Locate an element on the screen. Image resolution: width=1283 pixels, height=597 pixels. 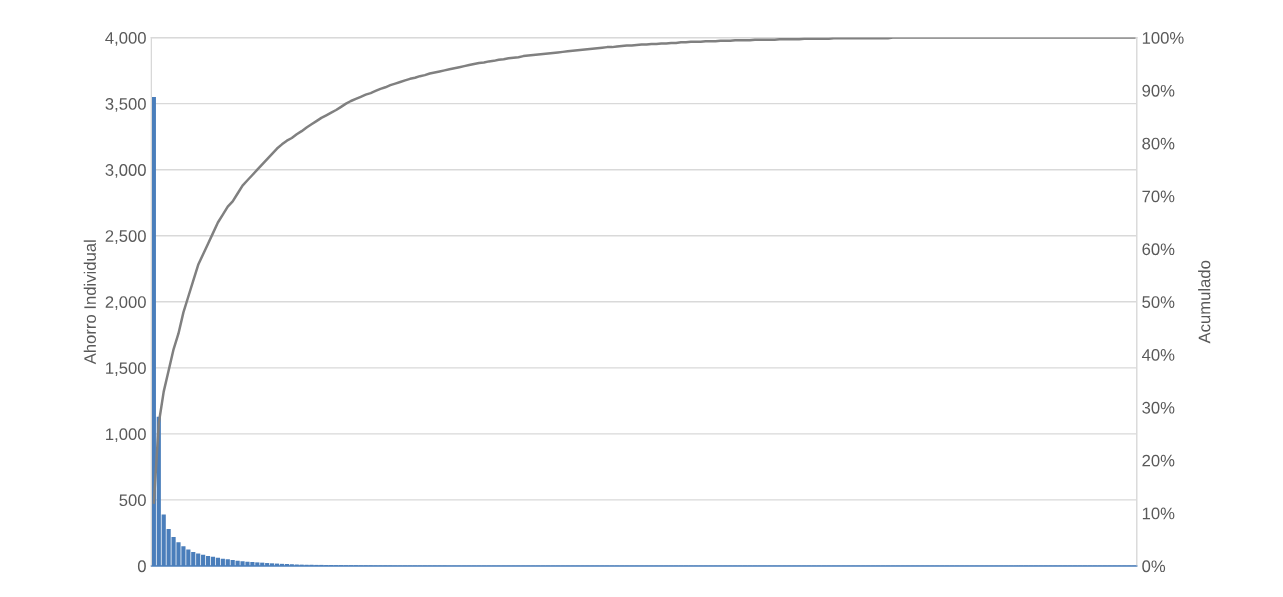
y2-tick-label: 60% is located at coordinates (1158, 249).